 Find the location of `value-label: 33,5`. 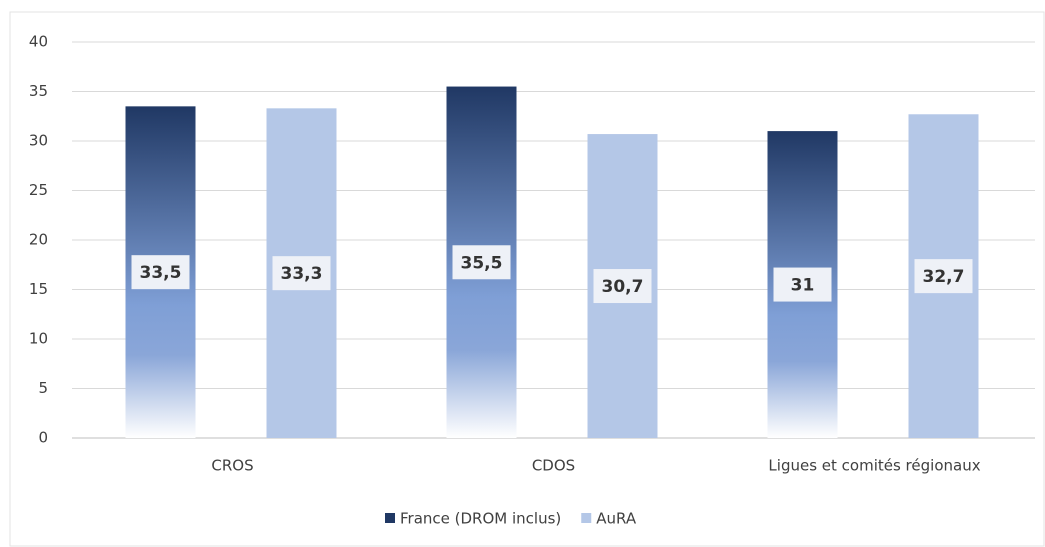

value-label: 33,5 is located at coordinates (161, 273).